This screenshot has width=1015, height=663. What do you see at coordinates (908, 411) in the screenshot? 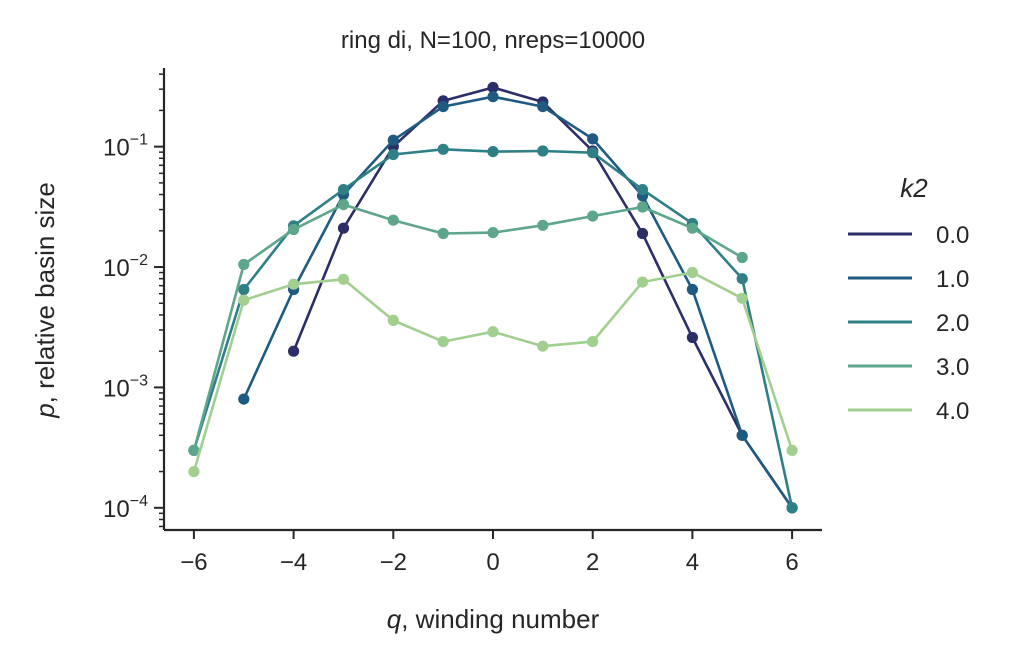
I see `legend-entry: 4.0` at bounding box center [908, 411].